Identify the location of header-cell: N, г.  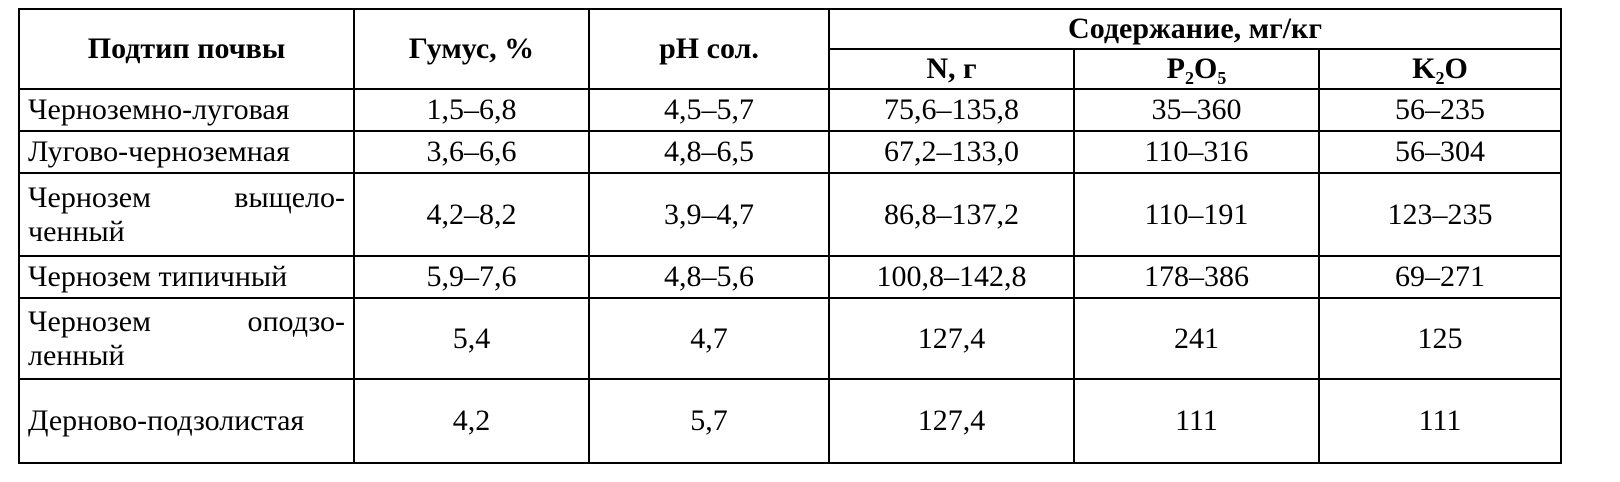
(951, 69).